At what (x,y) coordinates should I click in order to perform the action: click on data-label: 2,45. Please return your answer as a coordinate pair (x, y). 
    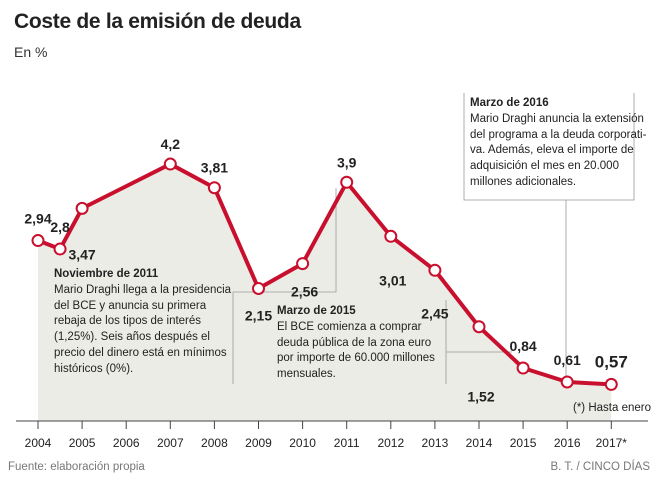
    Looking at the image, I should click on (434, 313).